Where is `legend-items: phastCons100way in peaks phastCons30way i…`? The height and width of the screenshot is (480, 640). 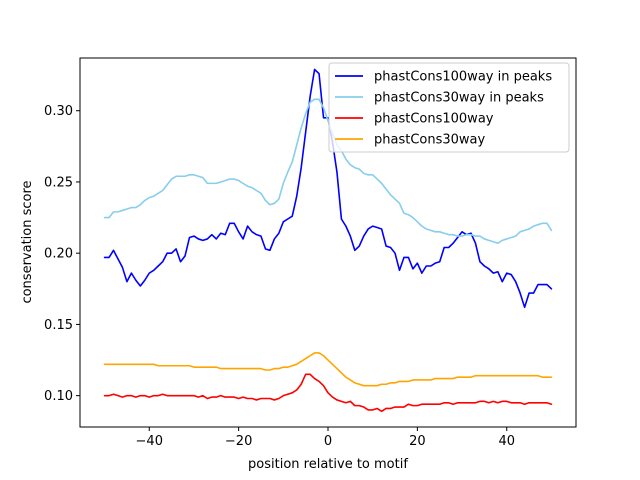
legend-items: phastCons100way in peaks phastCons30way i… is located at coordinates (443, 109).